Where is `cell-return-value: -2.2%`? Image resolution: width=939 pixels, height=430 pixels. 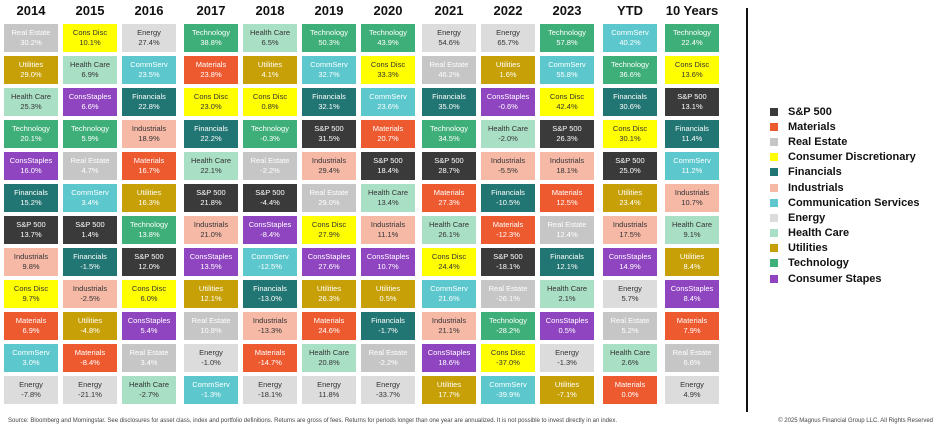
cell-return-value: -2.2% is located at coordinates (270, 170).